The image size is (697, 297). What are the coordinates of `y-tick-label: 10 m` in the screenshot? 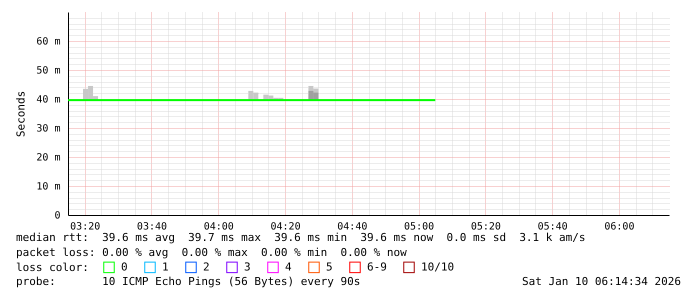 It's located at (48, 187).